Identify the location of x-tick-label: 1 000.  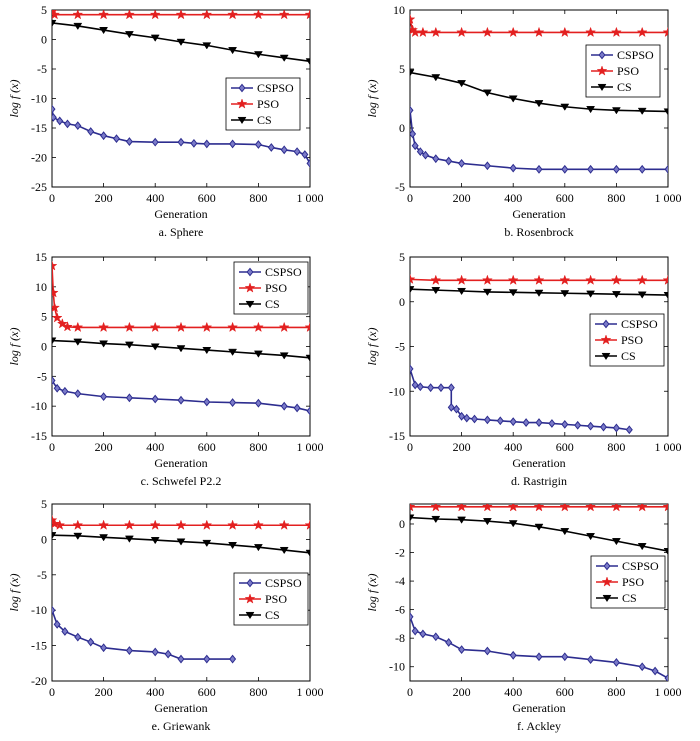
(668, 198).